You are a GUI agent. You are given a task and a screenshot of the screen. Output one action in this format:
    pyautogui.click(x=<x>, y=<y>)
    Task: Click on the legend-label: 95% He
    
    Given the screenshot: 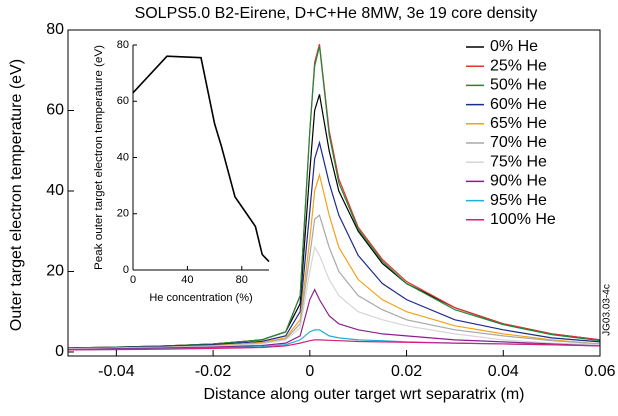 What is the action you would take?
    pyautogui.click(x=518, y=200)
    